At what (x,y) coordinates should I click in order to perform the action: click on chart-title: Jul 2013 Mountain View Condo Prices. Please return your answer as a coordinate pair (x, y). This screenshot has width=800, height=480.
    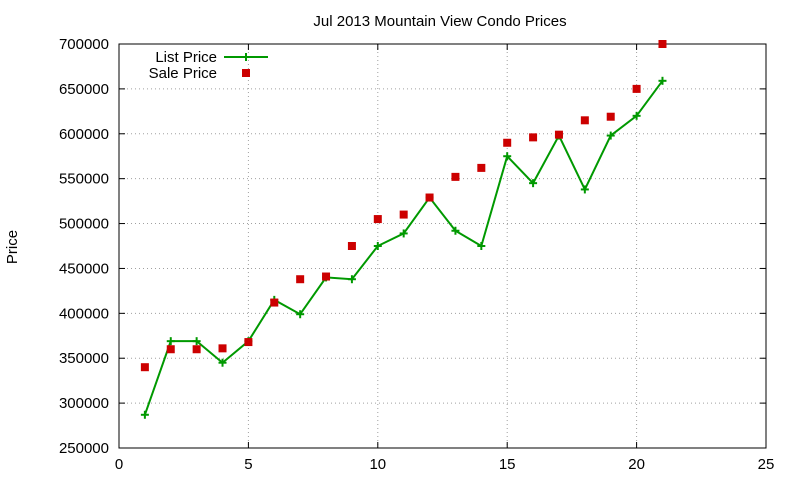
    Looking at the image, I should click on (439, 21).